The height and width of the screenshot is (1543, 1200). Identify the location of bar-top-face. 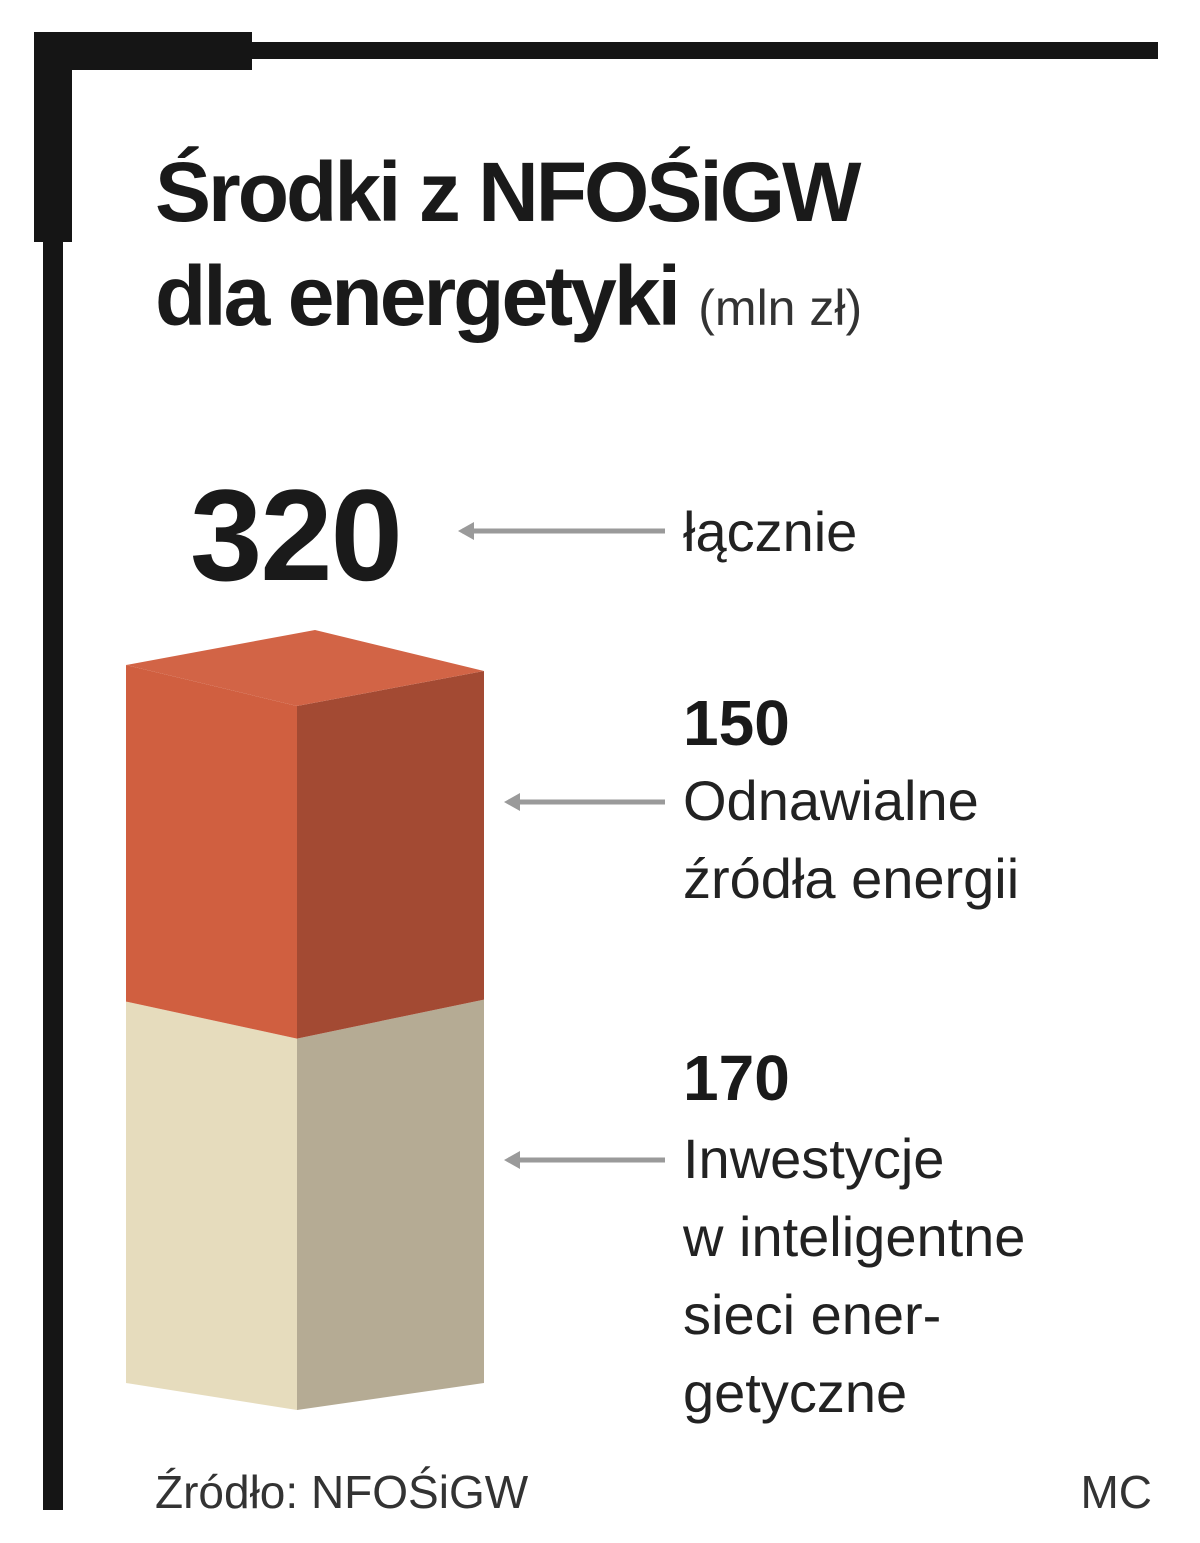
(305, 668).